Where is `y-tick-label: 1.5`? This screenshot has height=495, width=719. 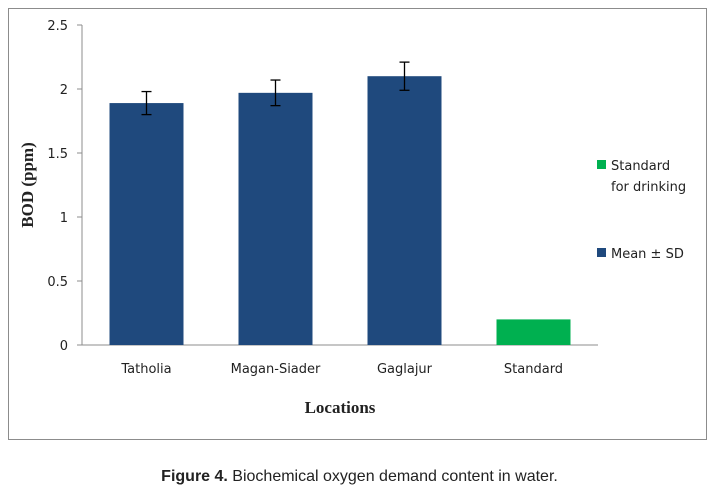 y-tick-label: 1.5 is located at coordinates (57, 154).